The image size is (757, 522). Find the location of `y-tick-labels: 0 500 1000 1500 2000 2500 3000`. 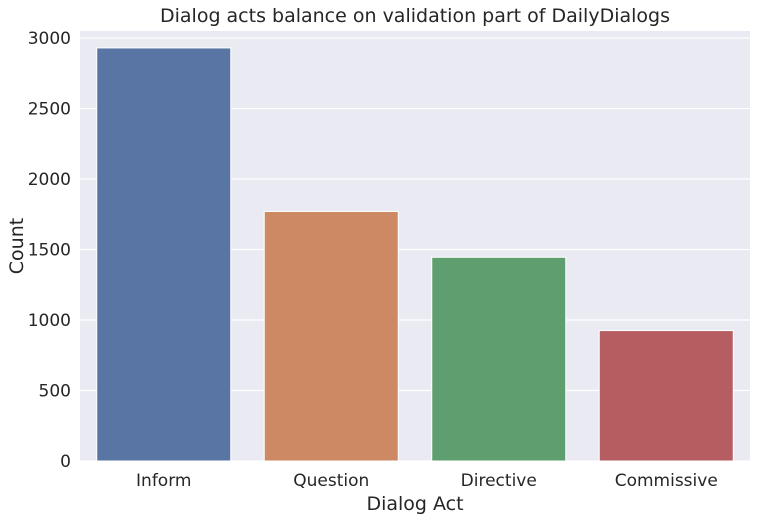

y-tick-labels: 0 500 1000 1500 2000 2500 3000 is located at coordinates (49, 250).